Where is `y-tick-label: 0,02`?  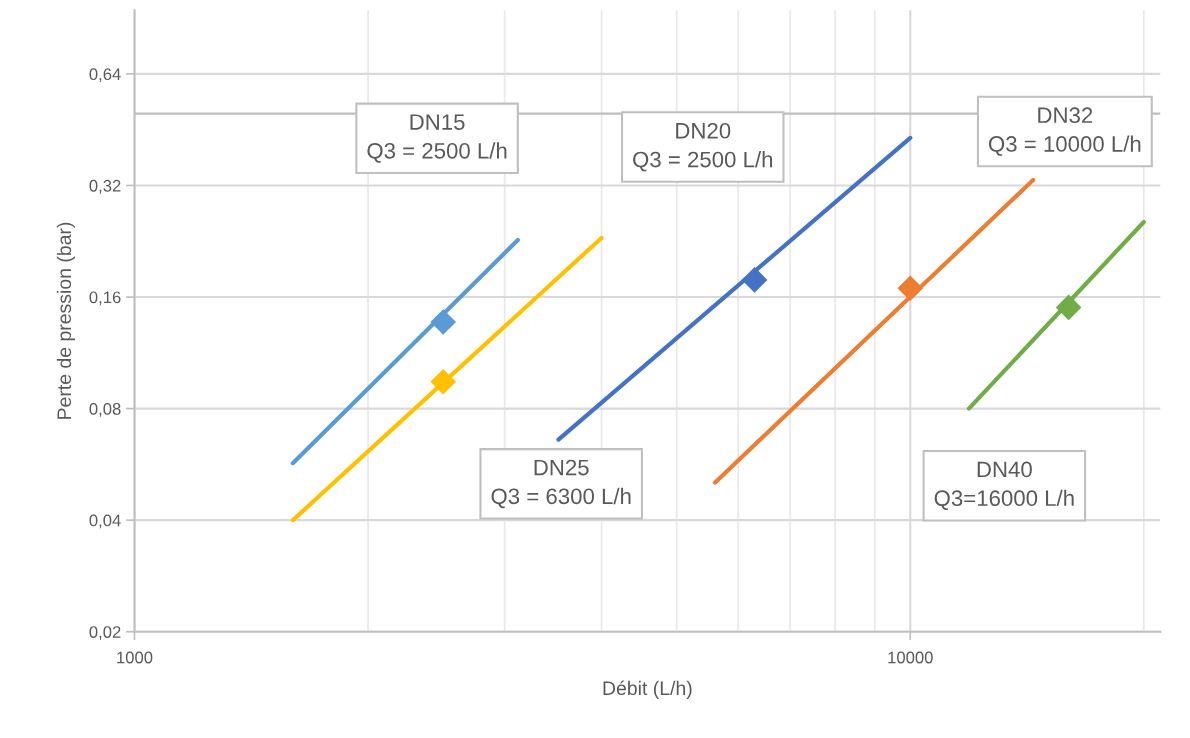 y-tick-label: 0,02 is located at coordinates (105, 633).